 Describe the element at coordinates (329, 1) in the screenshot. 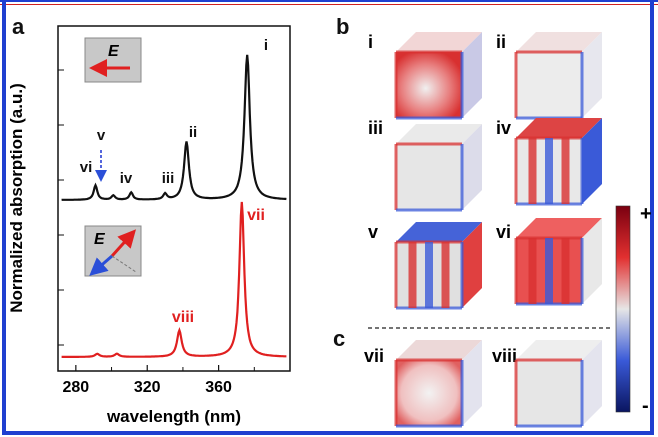

I see `top-border-blue` at that location.